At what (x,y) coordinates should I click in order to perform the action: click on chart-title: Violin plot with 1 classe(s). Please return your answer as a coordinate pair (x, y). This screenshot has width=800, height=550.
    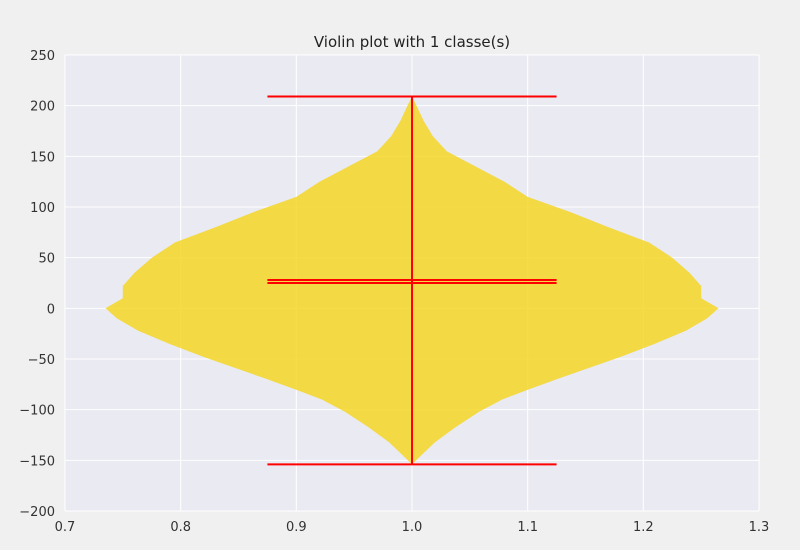
    Looking at the image, I should click on (412, 42).